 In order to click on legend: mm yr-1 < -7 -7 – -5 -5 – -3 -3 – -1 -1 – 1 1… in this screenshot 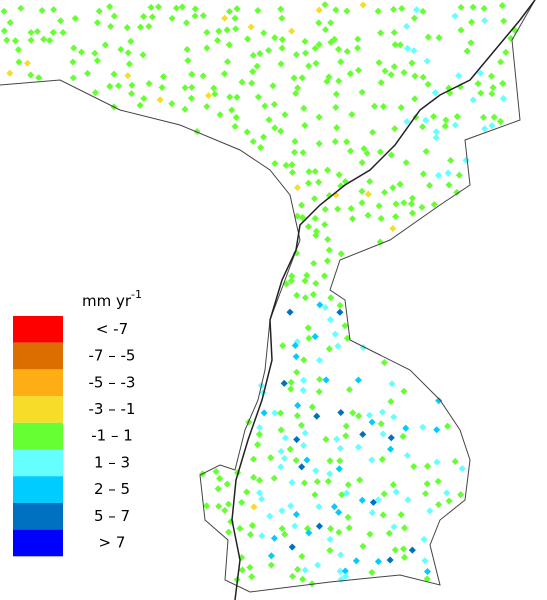, I will do `click(77, 422)`.